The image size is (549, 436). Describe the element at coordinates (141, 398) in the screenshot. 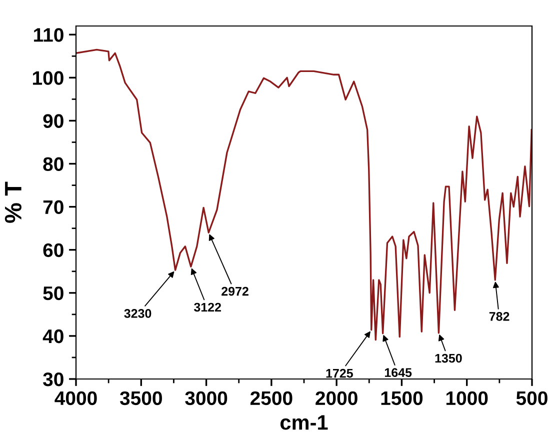

I see `x-tick-label: 3500` at that location.